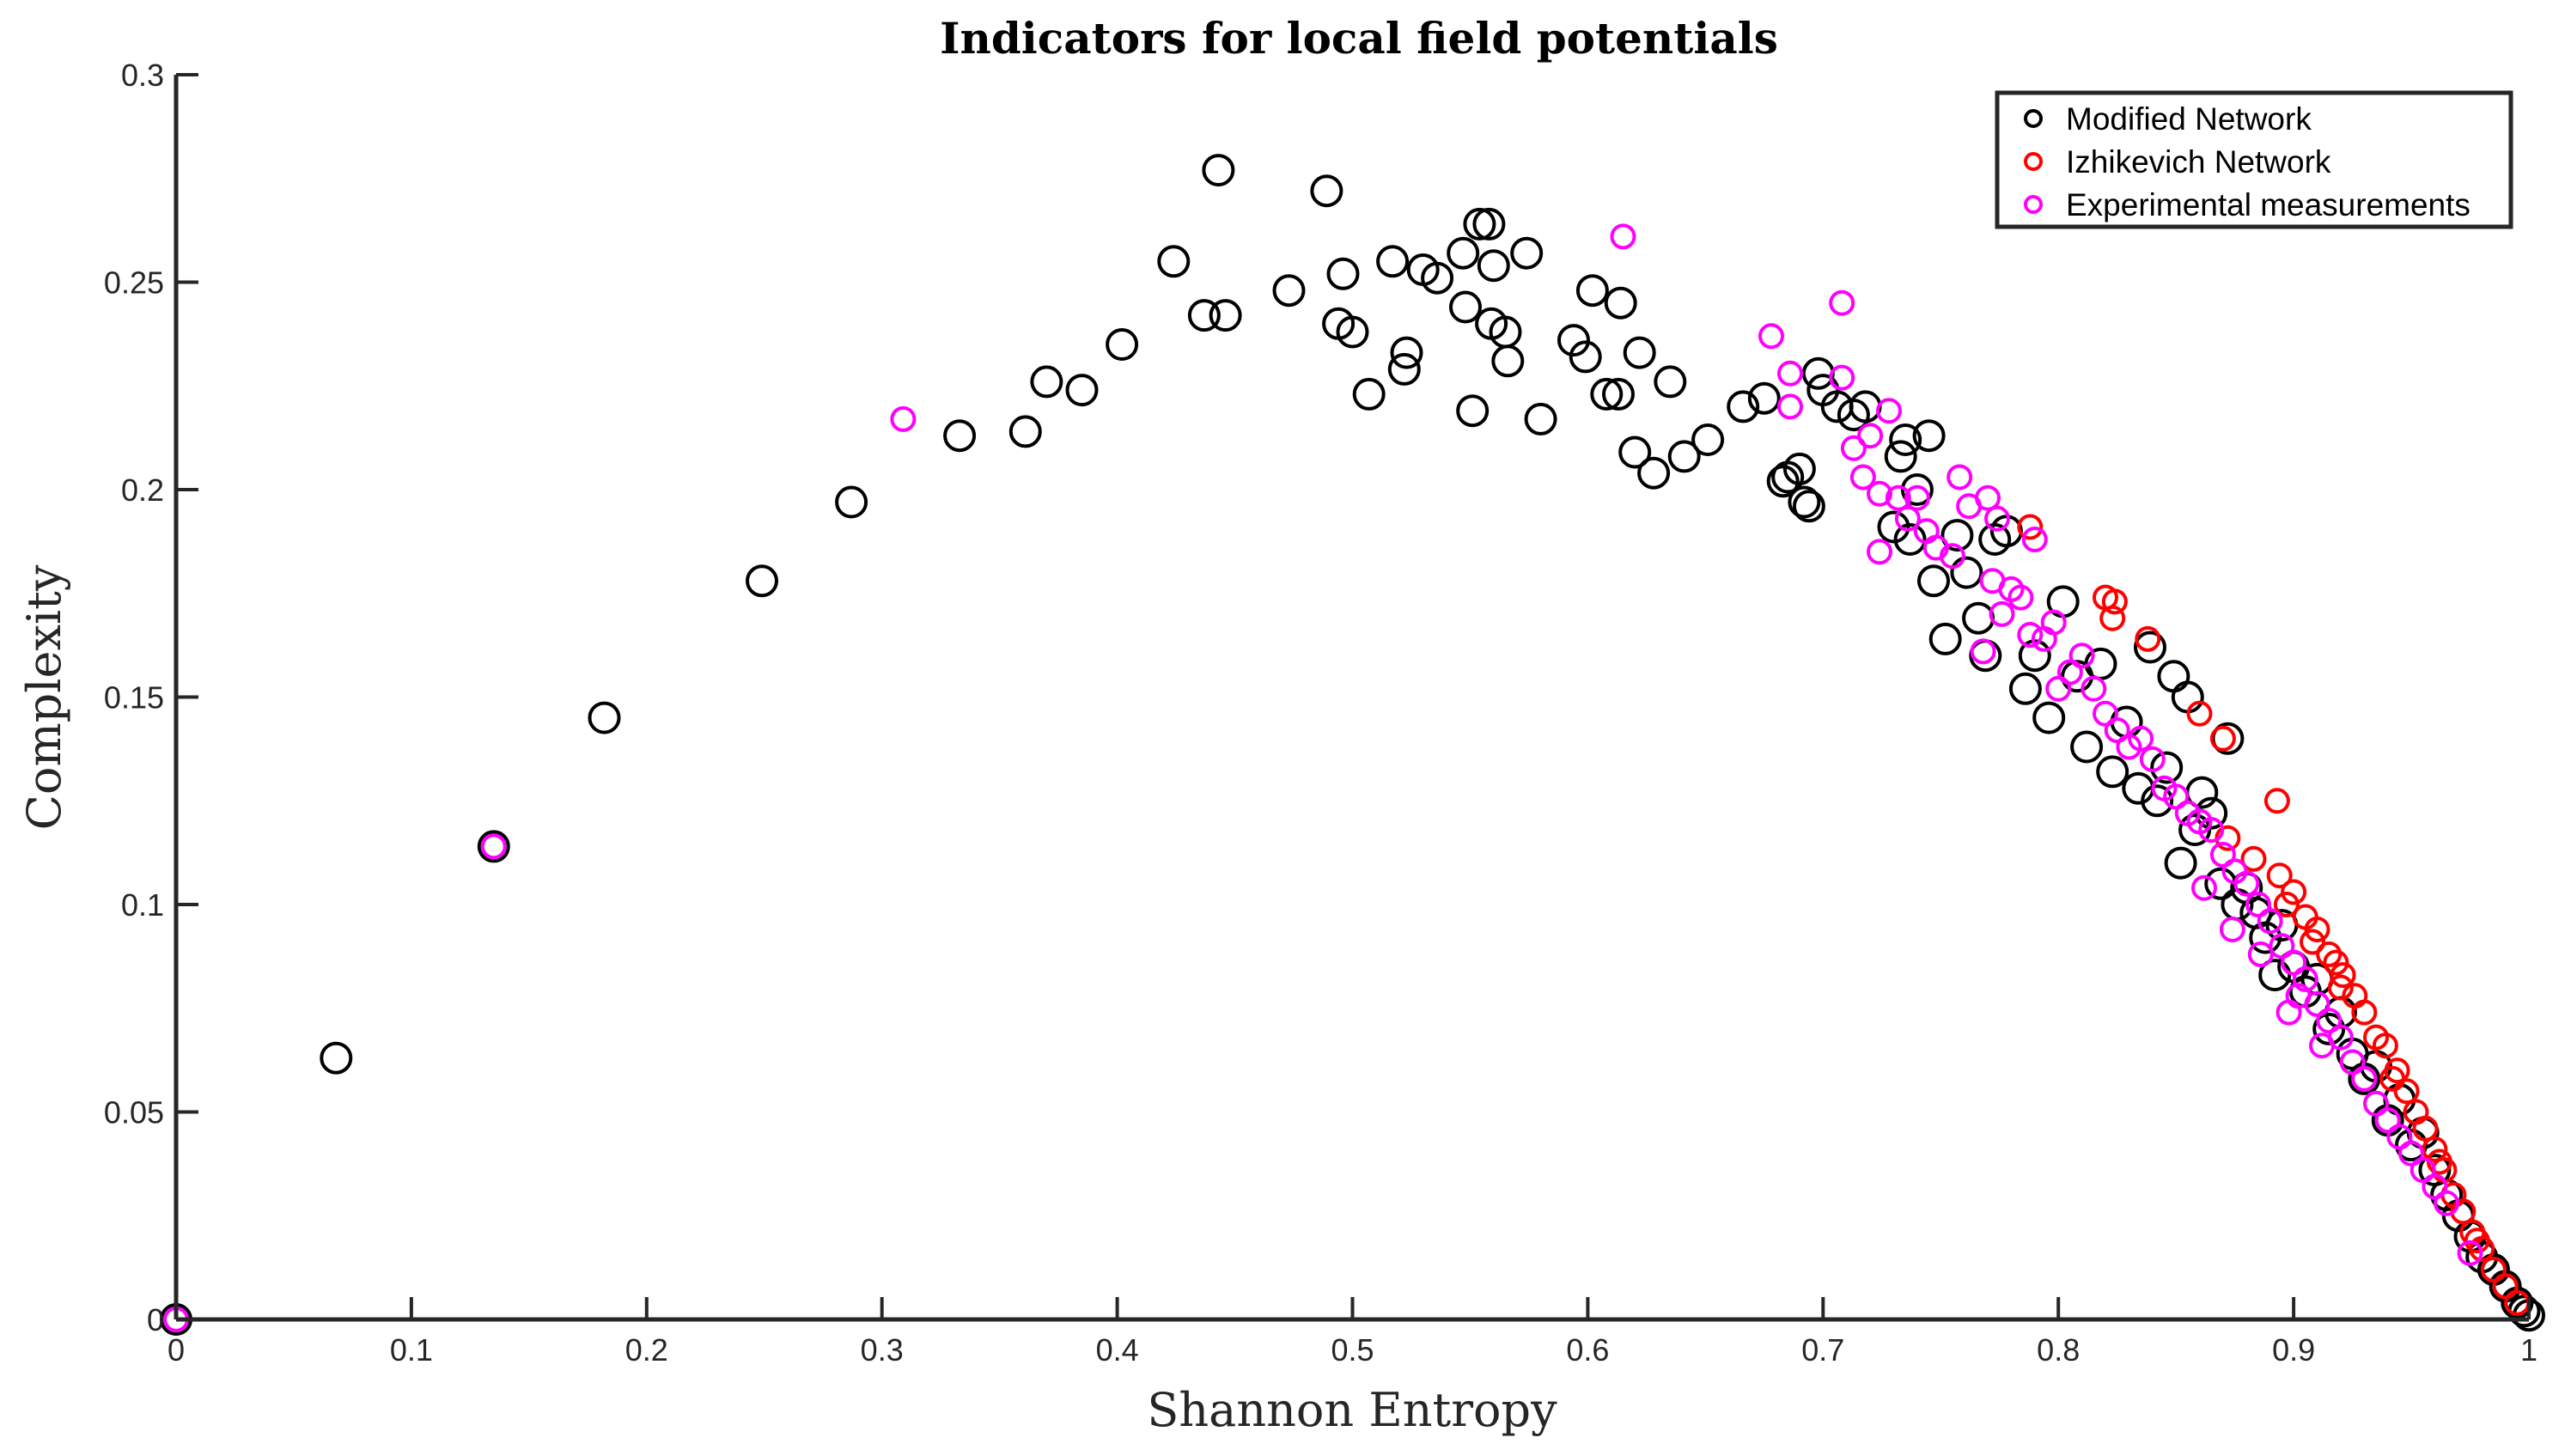 Image resolution: width=2571 pixels, height=1456 pixels. I want to click on y-tick-label: 0.1, so click(143, 905).